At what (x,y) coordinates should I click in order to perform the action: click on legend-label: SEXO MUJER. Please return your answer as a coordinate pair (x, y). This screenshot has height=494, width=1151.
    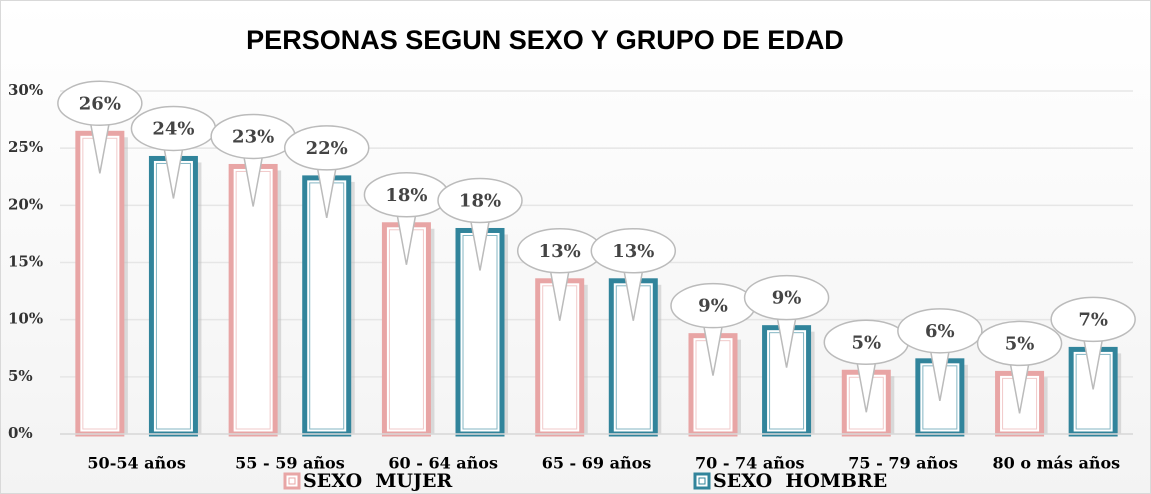
    Looking at the image, I should click on (377, 481).